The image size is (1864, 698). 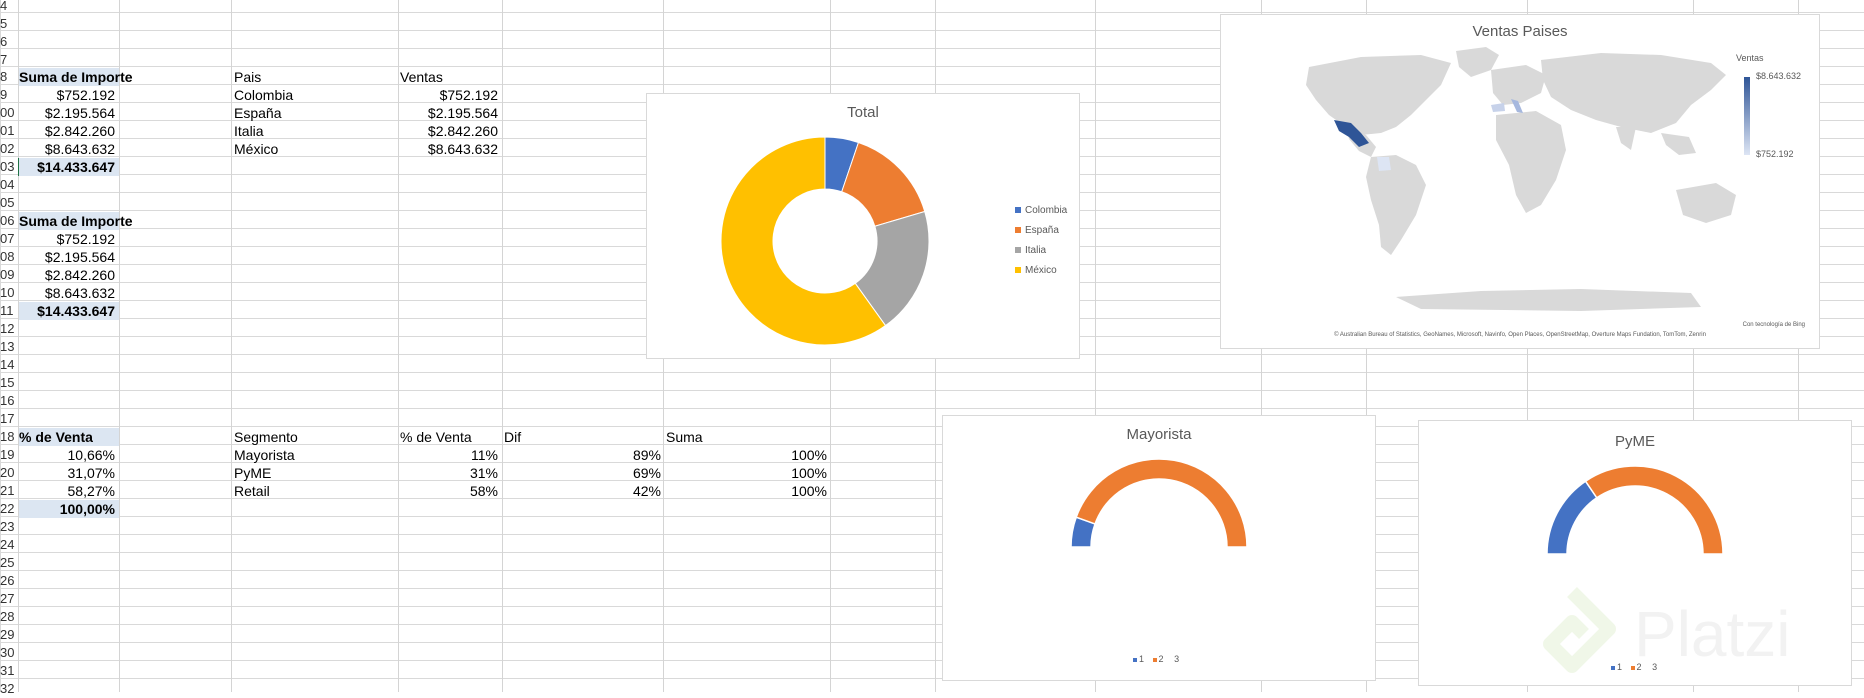 I want to click on pivot2-value: $2.195.564, so click(x=79, y=257).